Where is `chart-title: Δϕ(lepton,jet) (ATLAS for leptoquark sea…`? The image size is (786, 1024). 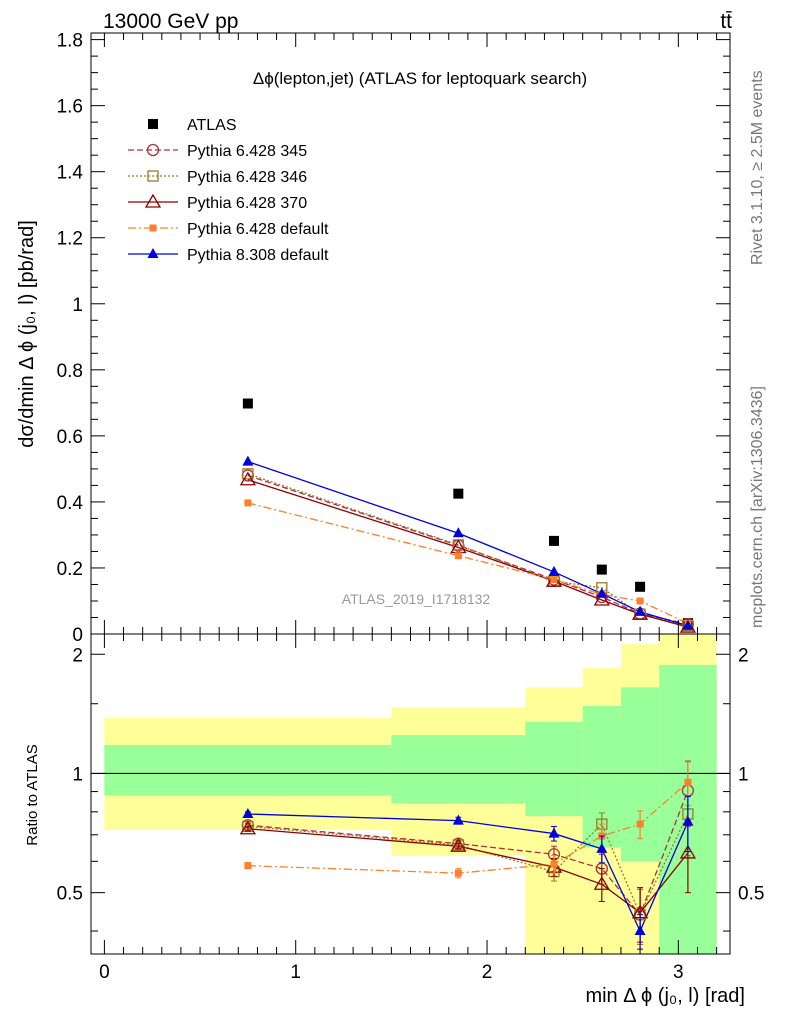 chart-title: Δϕ(lepton,jet) (ATLAS for leptoquark sea… is located at coordinates (420, 78).